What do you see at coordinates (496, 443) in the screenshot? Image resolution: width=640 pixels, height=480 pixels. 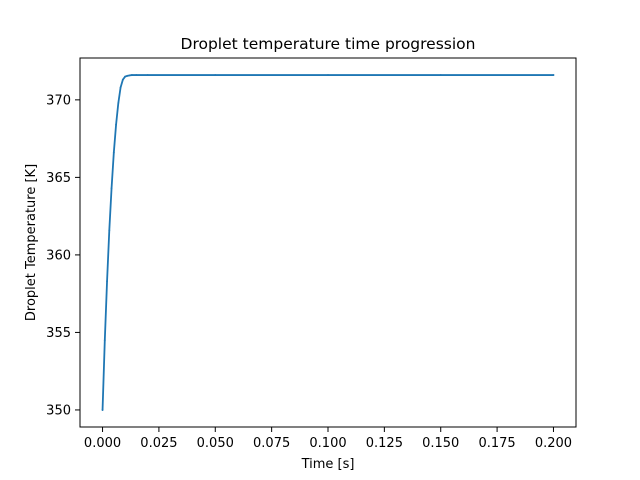 I see `x-tick-label: 0.175` at bounding box center [496, 443].